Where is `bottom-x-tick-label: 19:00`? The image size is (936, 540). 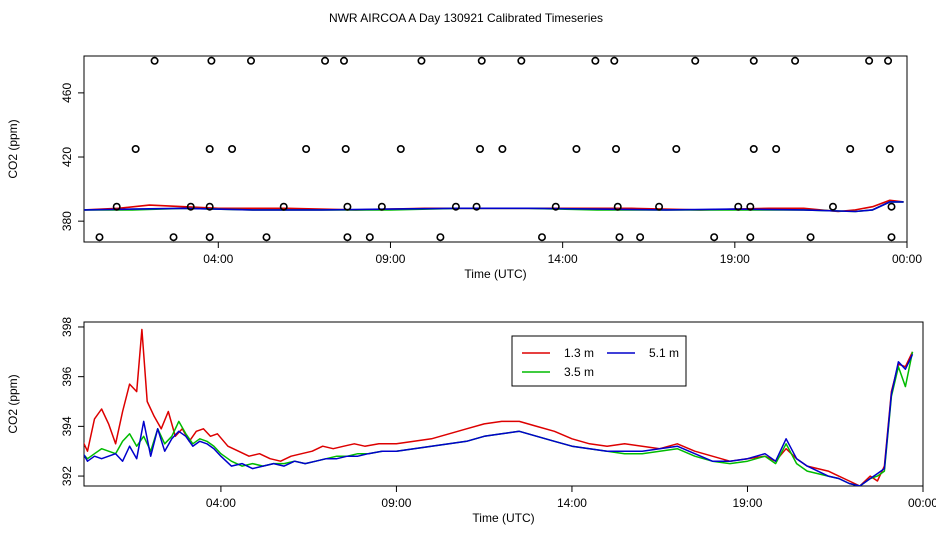 bottom-x-tick-label: 19:00 is located at coordinates (747, 503).